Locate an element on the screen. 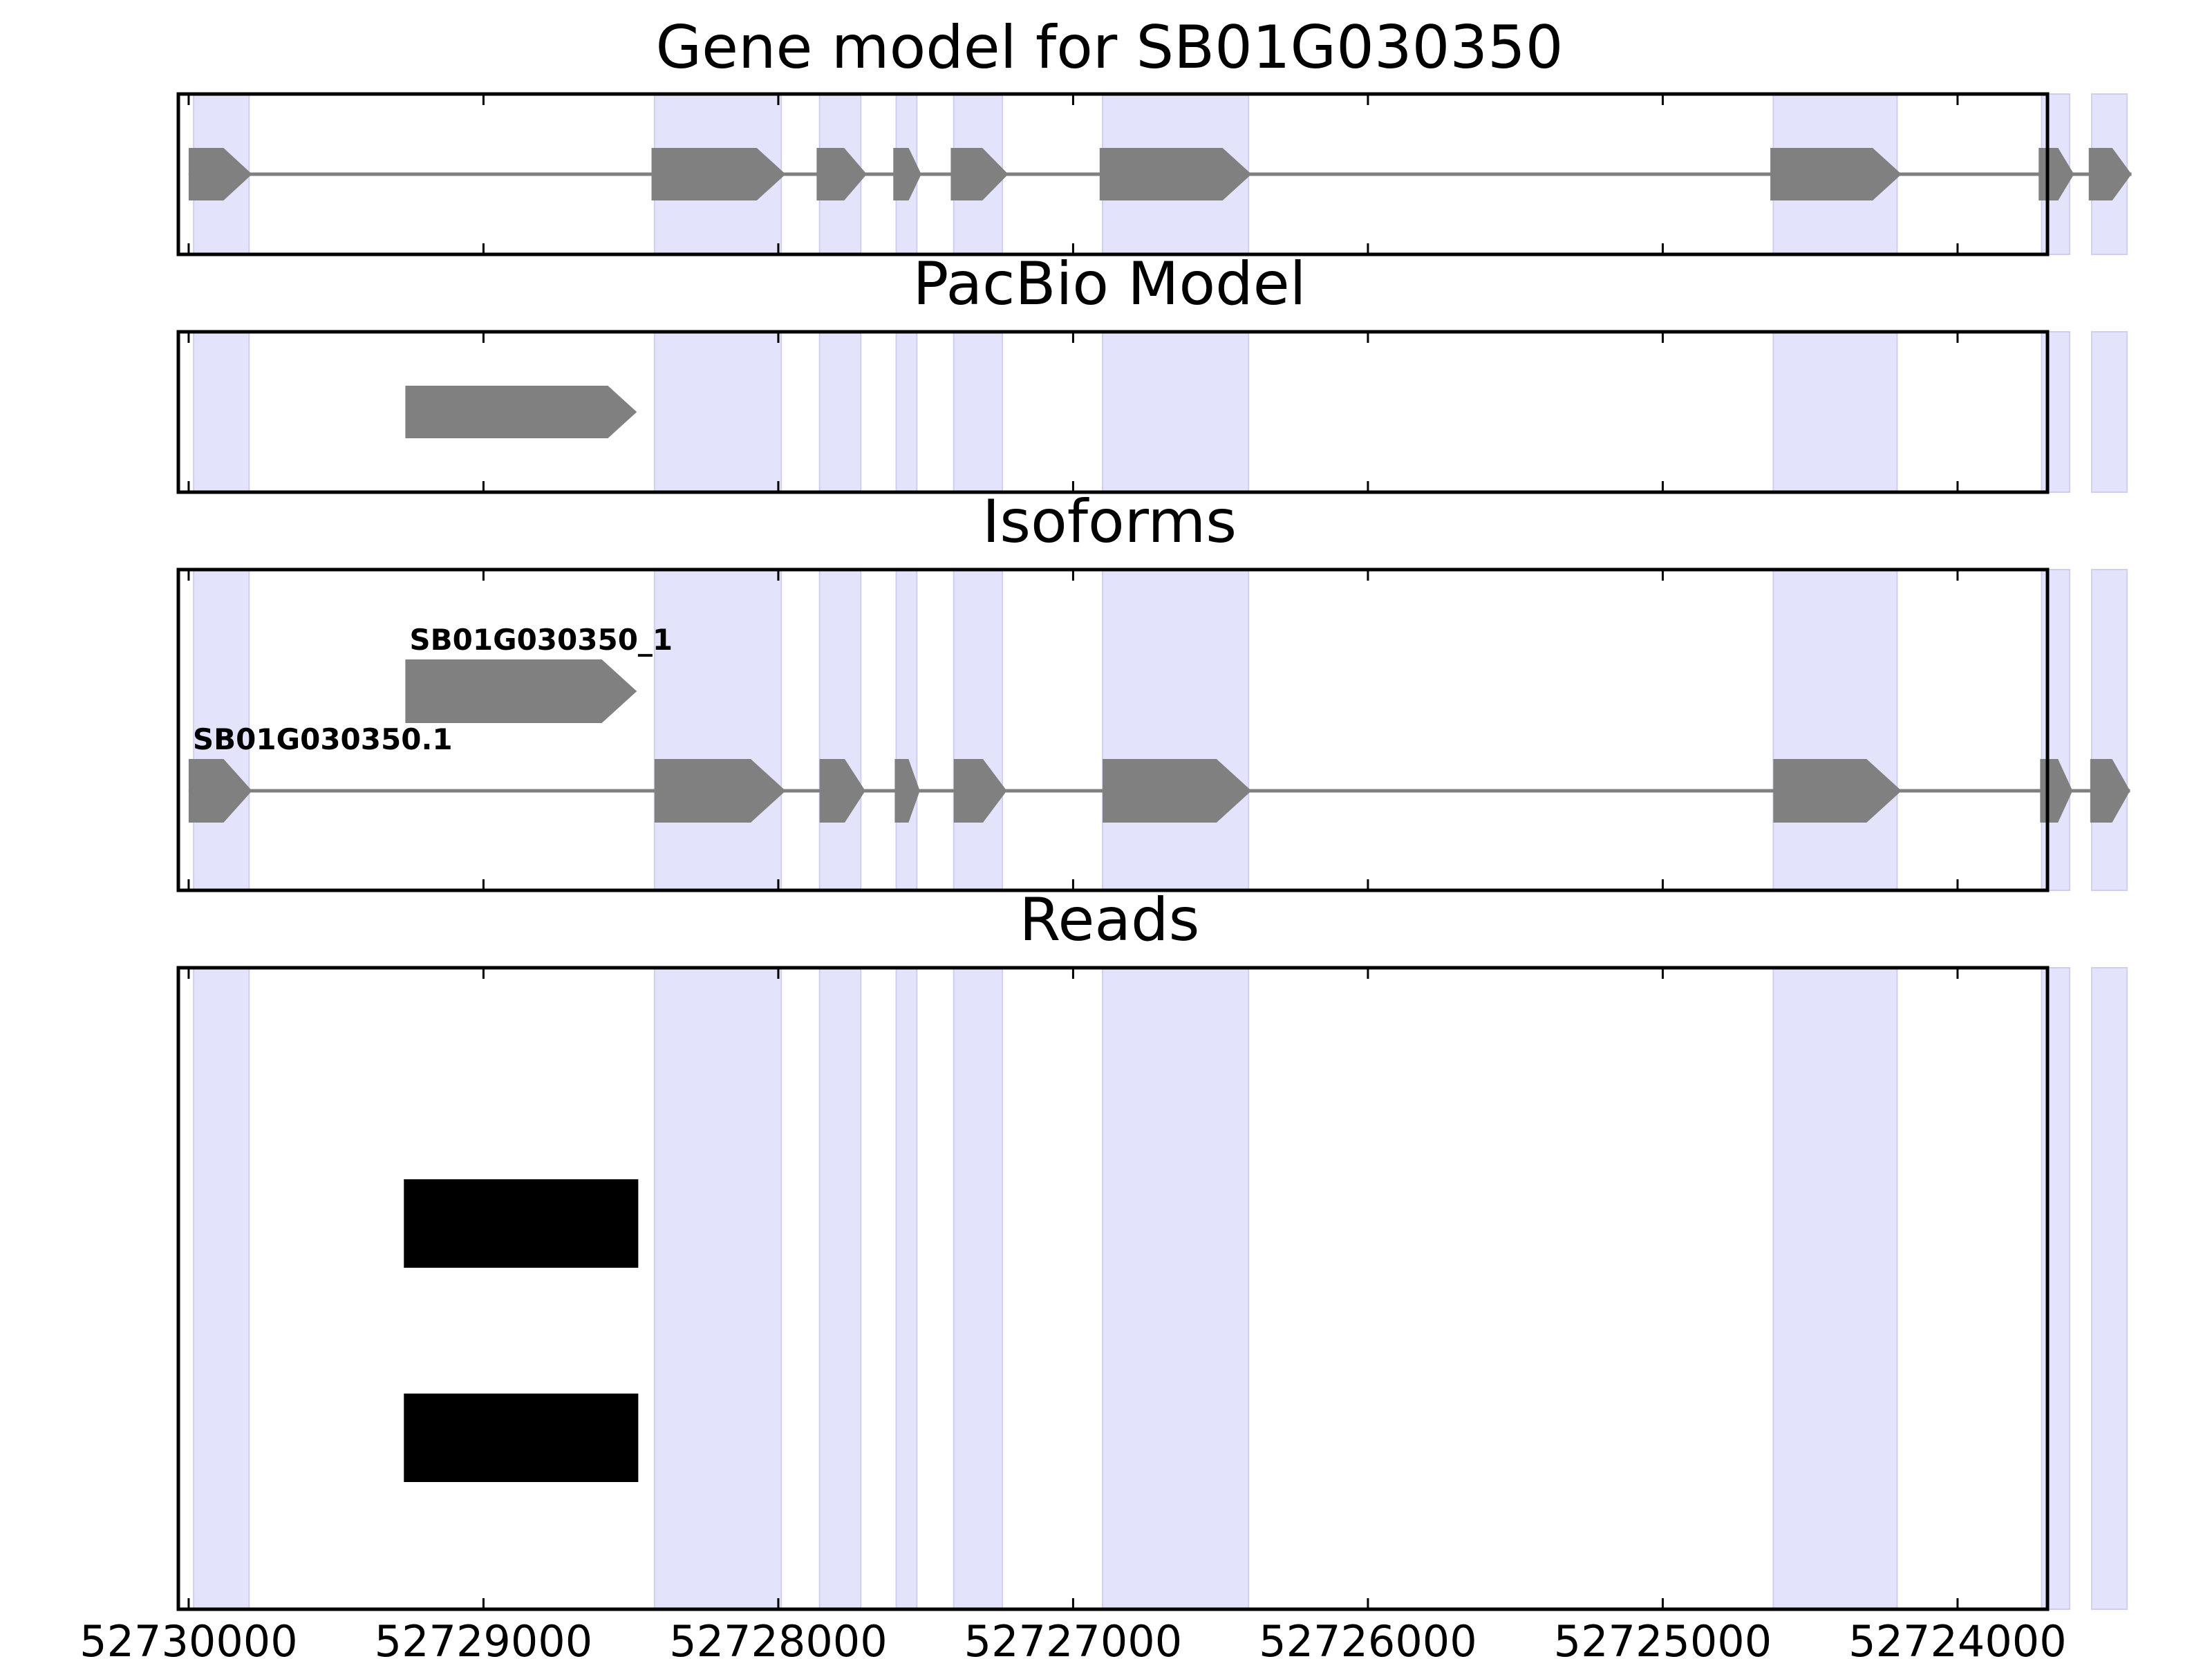 Image resolution: width=2212 pixels, height=1659 pixels. x-tick-label: 52727000 is located at coordinates (1073, 1638).